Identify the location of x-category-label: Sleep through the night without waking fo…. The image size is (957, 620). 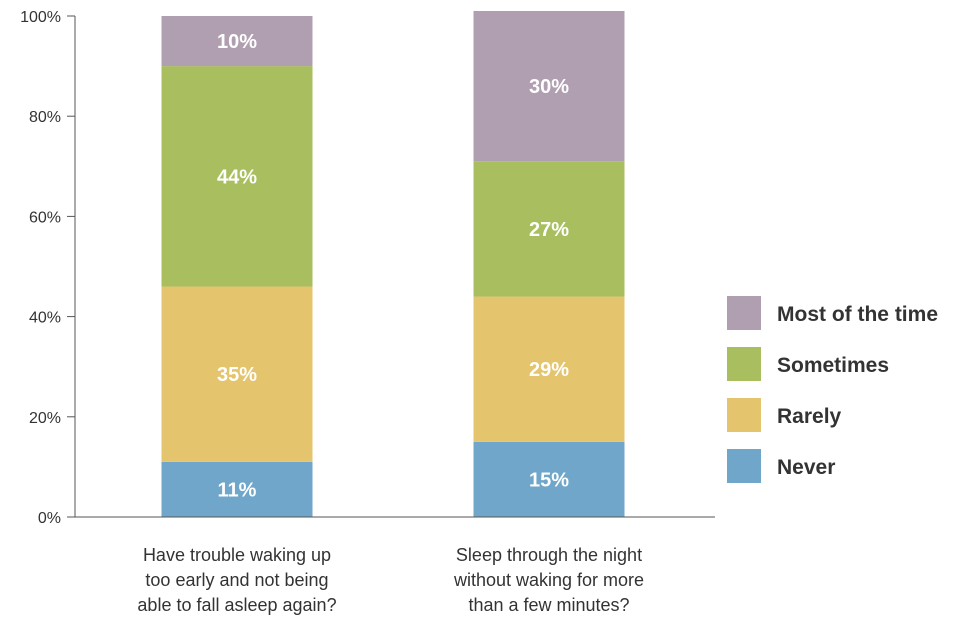
(548, 580).